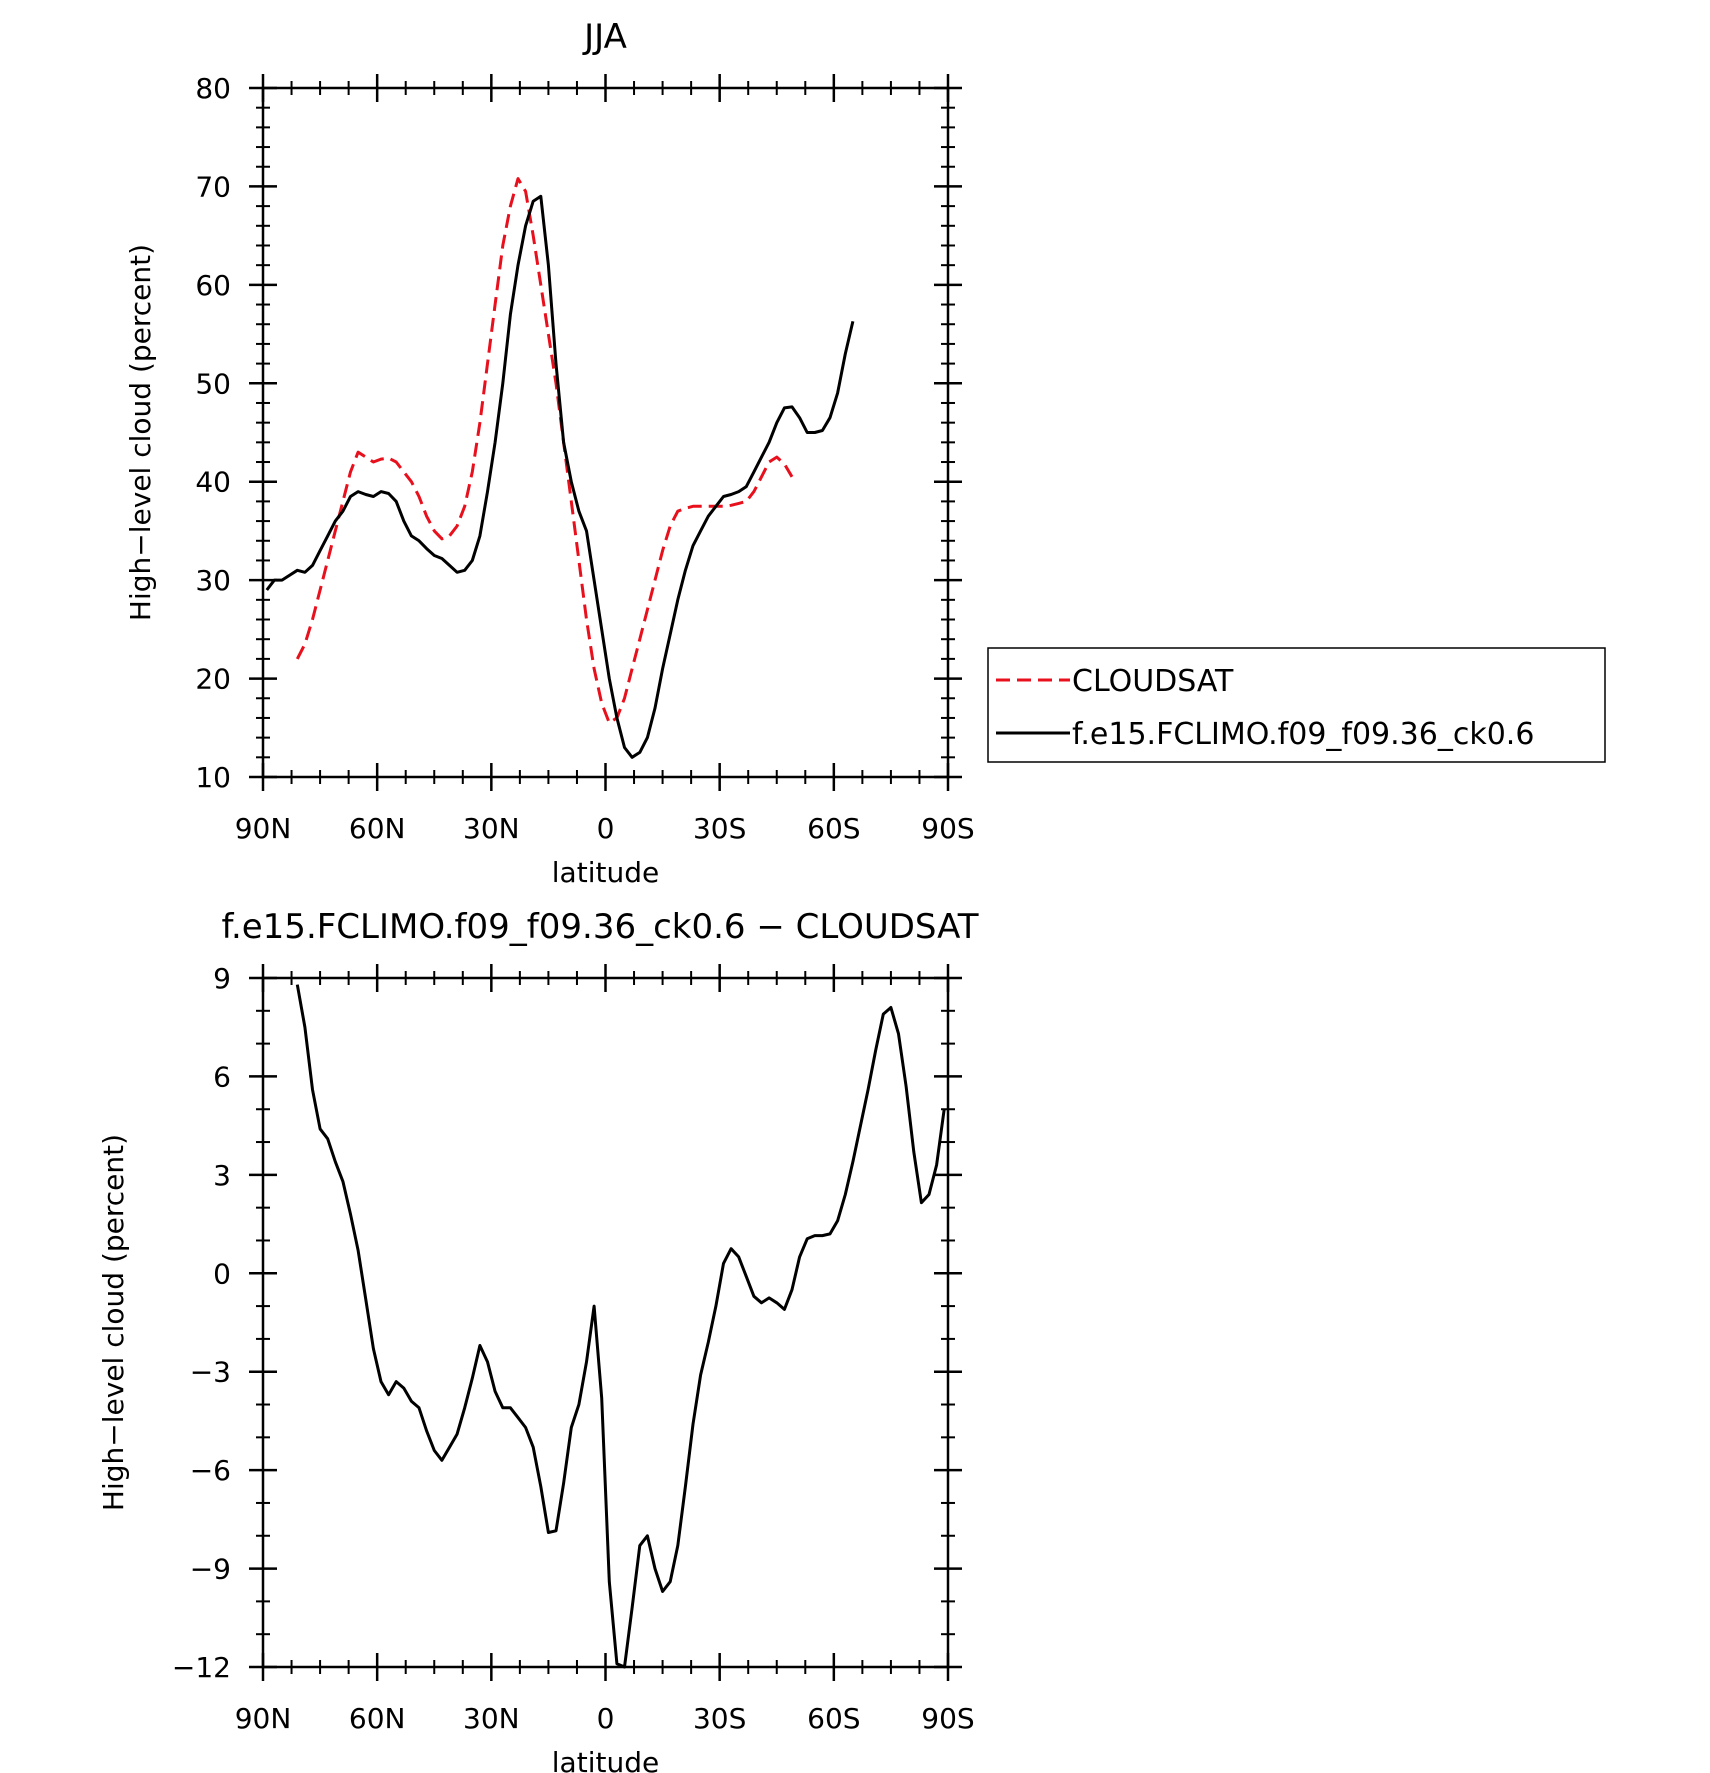 The image size is (1710, 1773). I want to click on difference-series-line, so click(620, 1326).